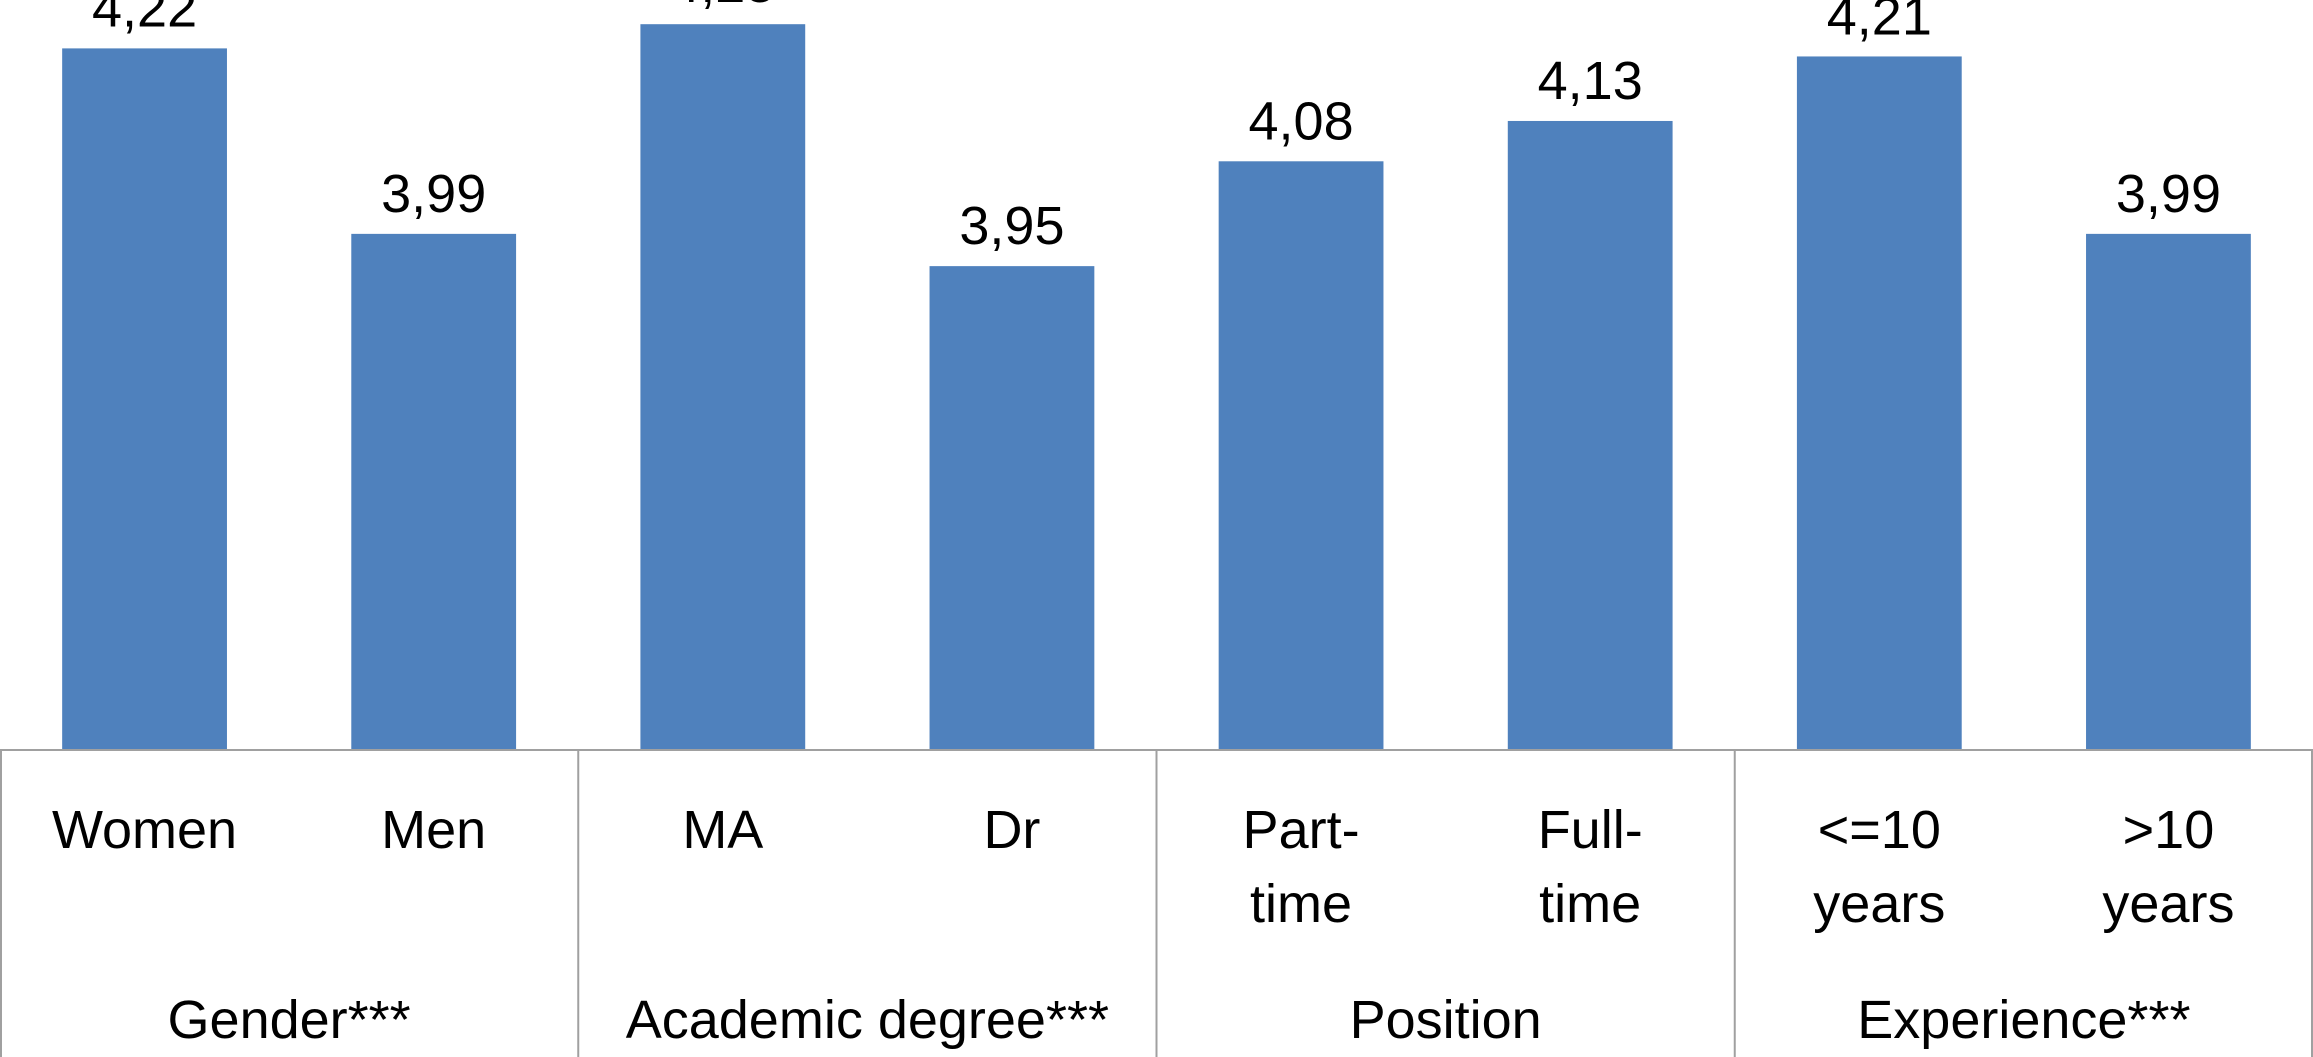  What do you see at coordinates (289, 1020) in the screenshot?
I see `group-label: Gender***` at bounding box center [289, 1020].